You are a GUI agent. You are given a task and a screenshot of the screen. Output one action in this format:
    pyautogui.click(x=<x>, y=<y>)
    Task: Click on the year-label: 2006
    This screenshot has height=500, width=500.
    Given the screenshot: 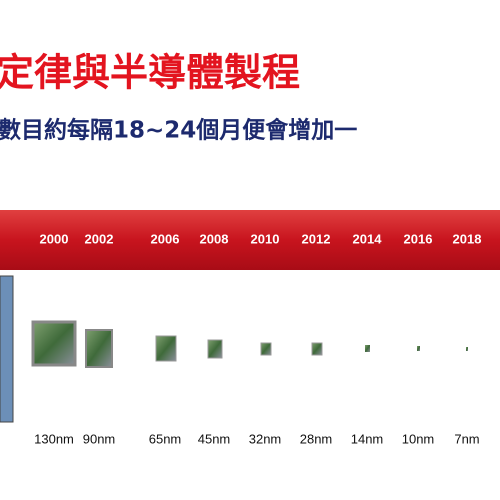 What is the action you would take?
    pyautogui.click(x=165, y=238)
    